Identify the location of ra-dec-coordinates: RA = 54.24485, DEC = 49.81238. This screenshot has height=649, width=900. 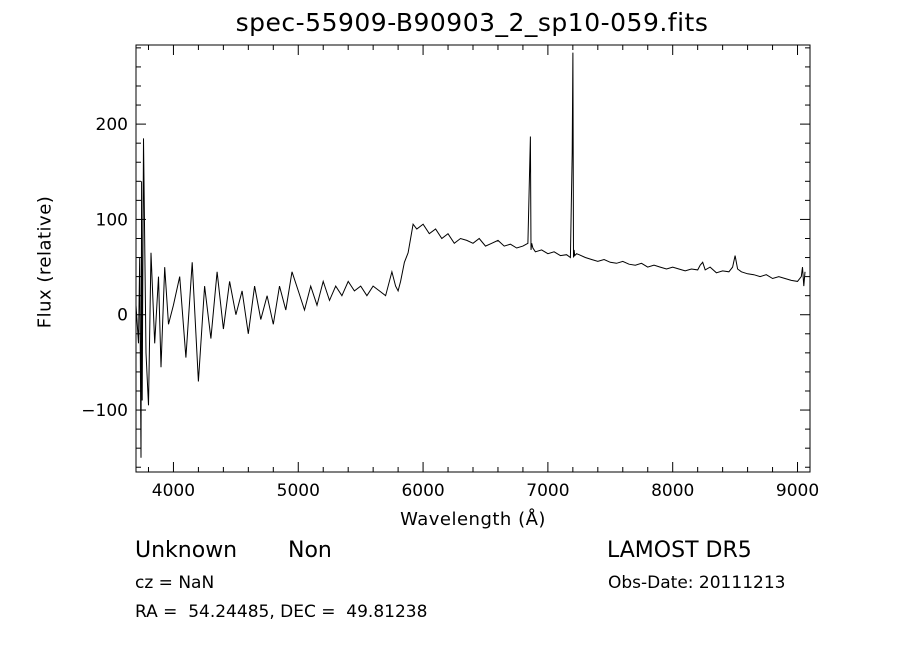
(281, 612).